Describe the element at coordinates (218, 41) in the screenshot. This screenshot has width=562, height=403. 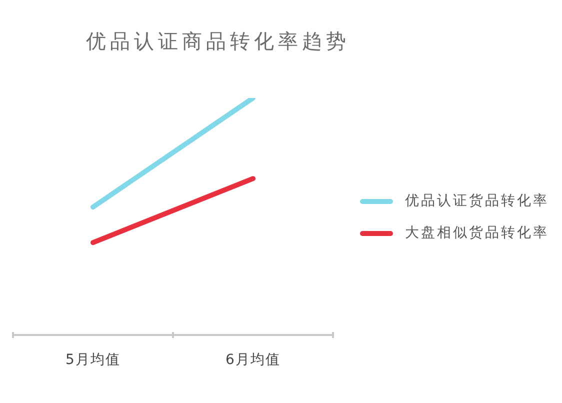
I see `chart-title: 优品认证商品转化率趋势` at that location.